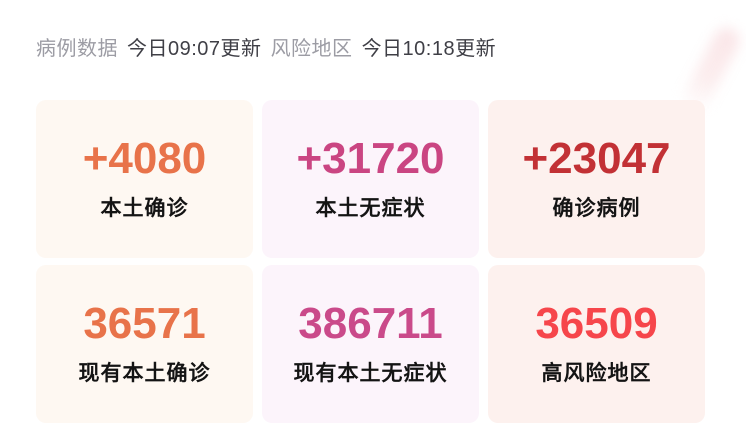 Image resolution: width=746 pixels, height=428 pixels. Describe the element at coordinates (596, 373) in the screenshot. I see `stat-label: 高风险地区` at that location.